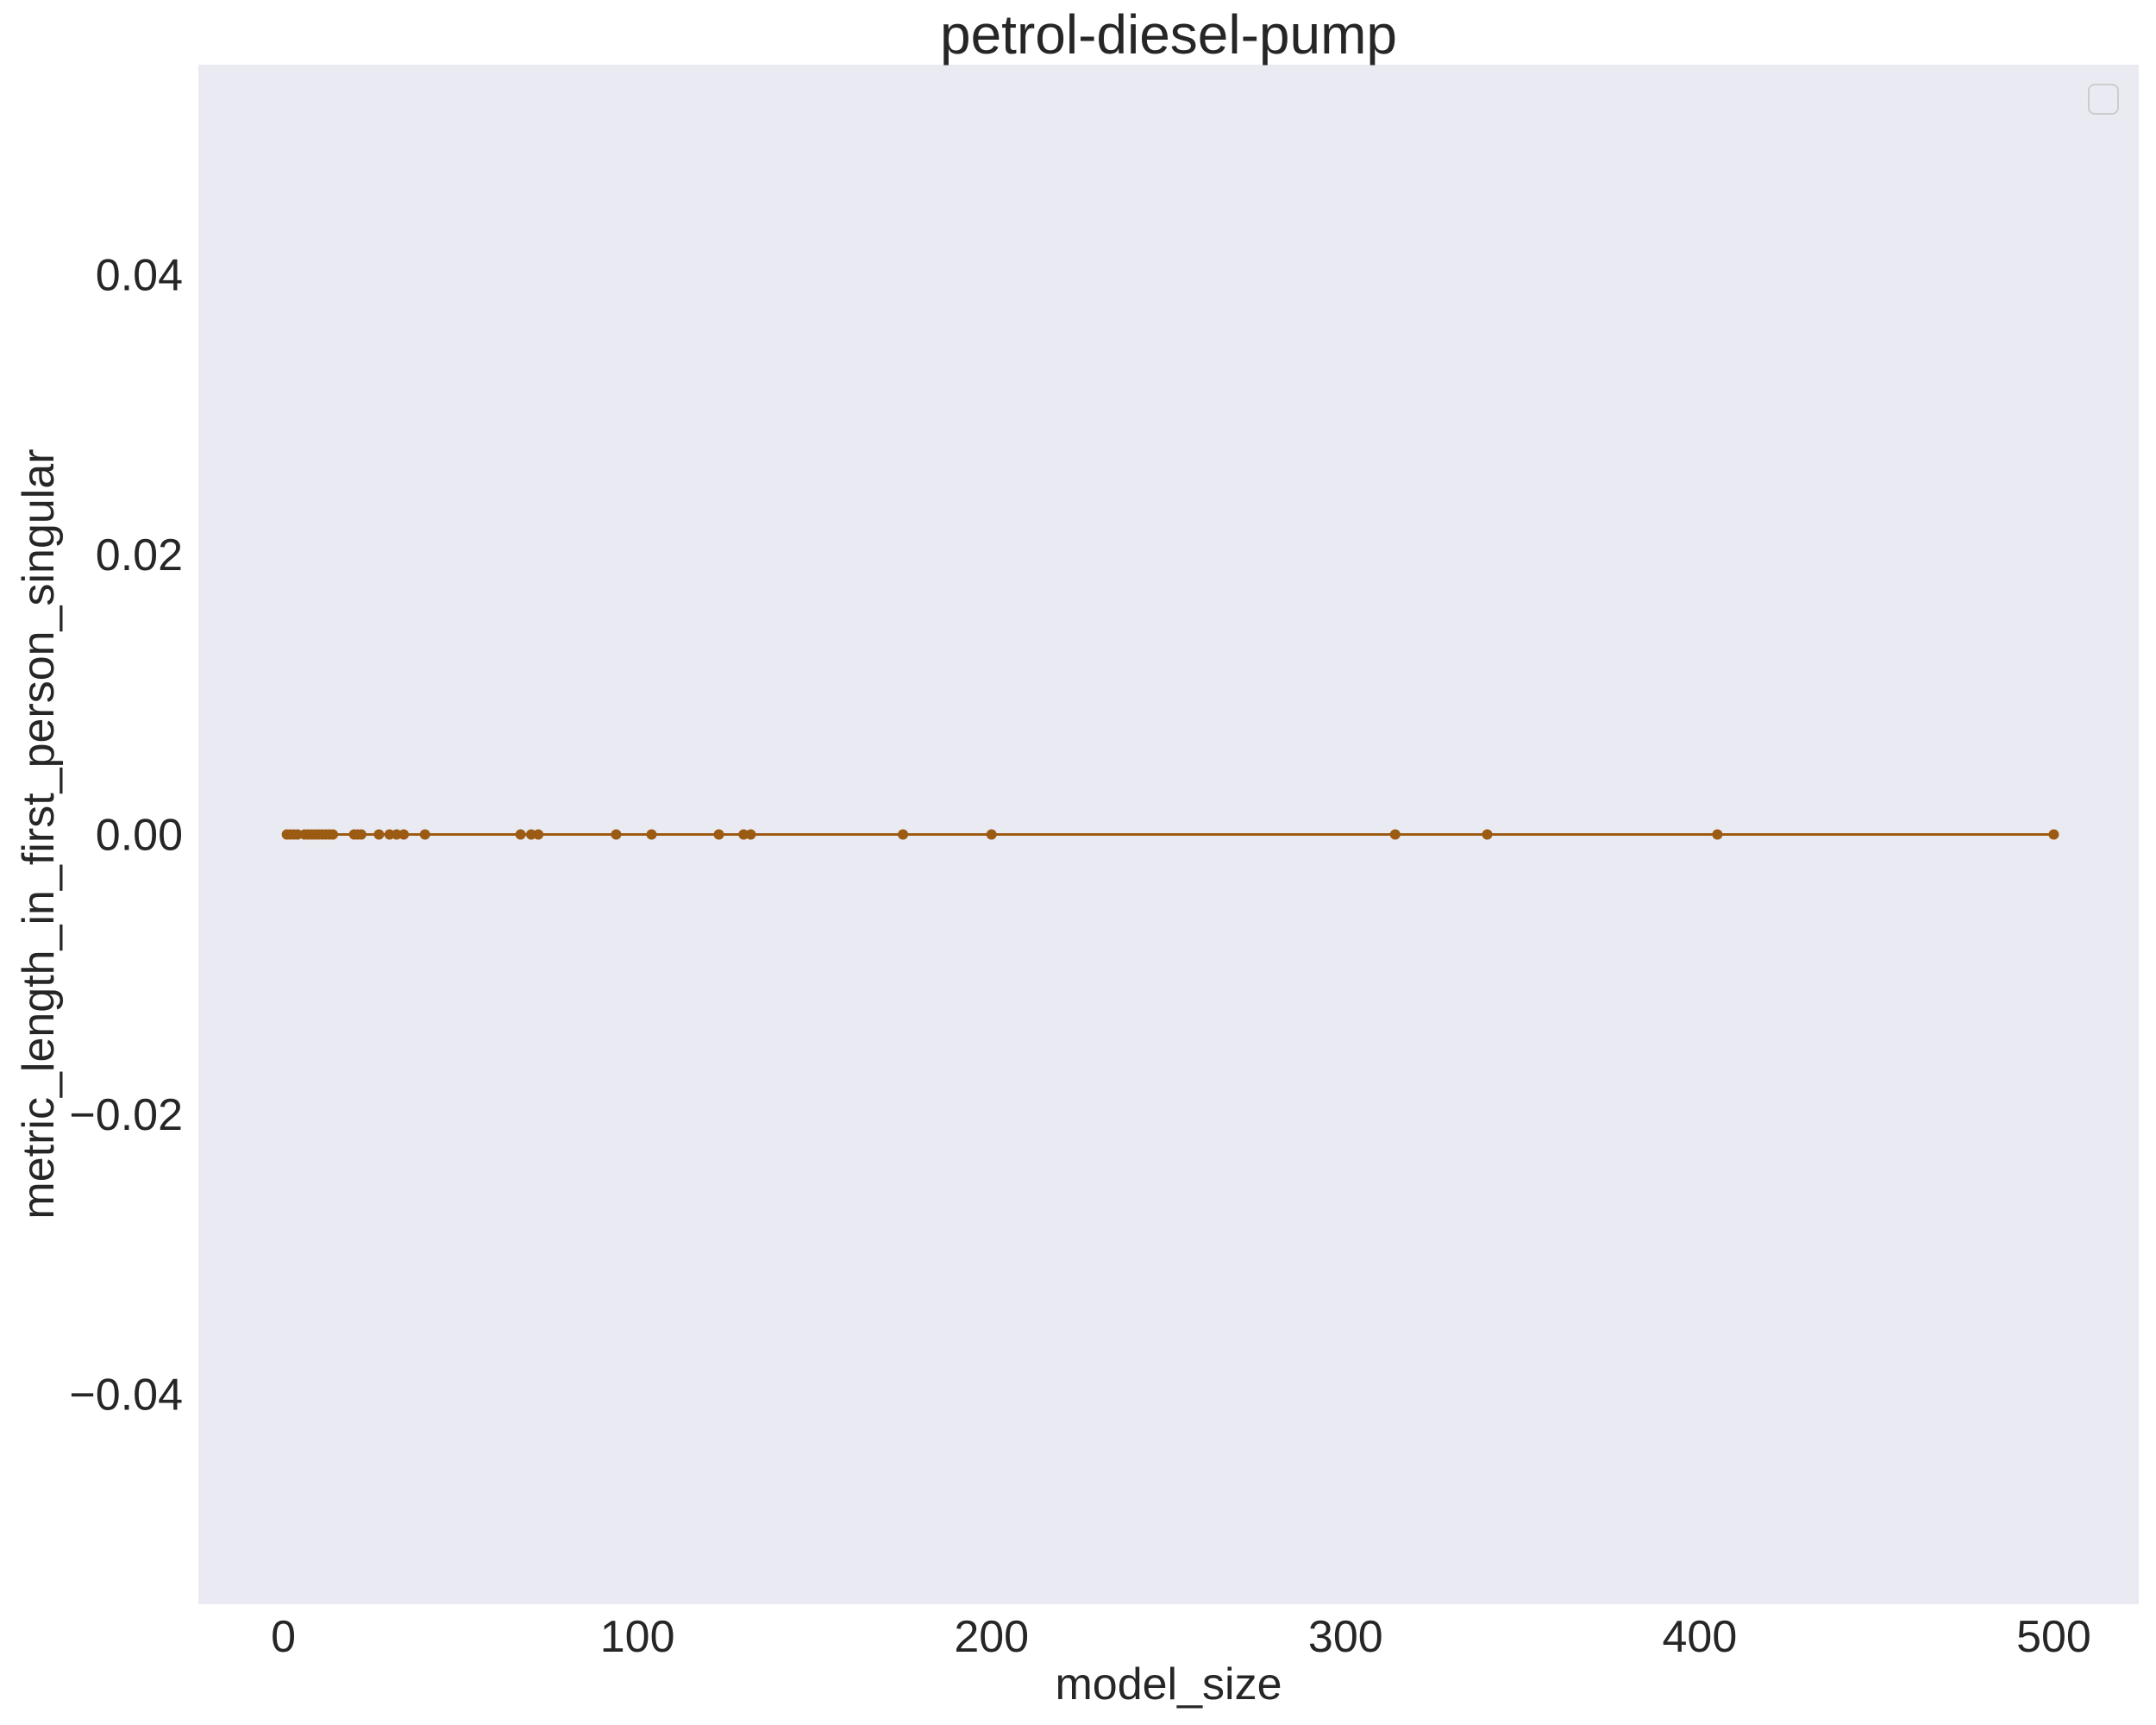 This screenshot has width=2156, height=1725. Describe the element at coordinates (139, 555) in the screenshot. I see `y-tick-label: 0.02` at that location.